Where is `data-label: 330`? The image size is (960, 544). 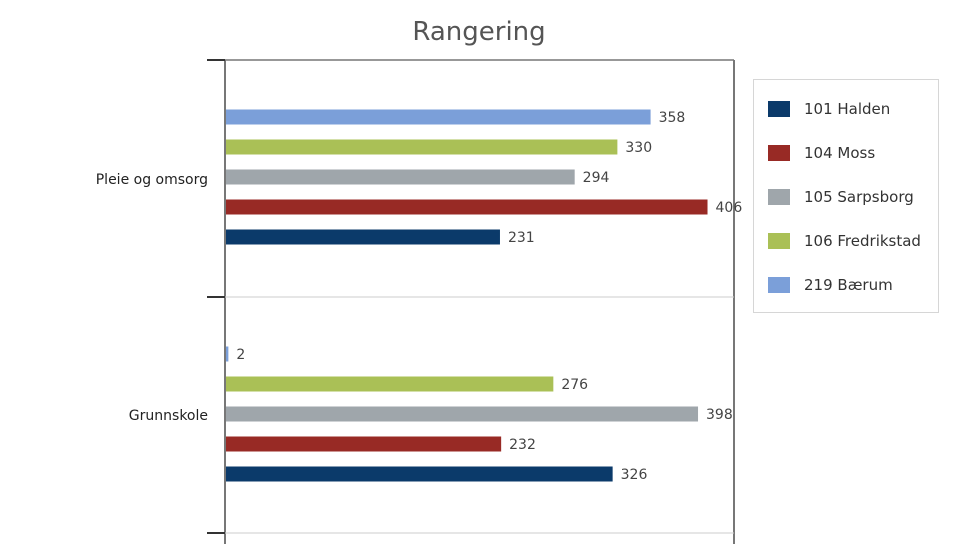
data-label: 330 is located at coordinates (638, 148).